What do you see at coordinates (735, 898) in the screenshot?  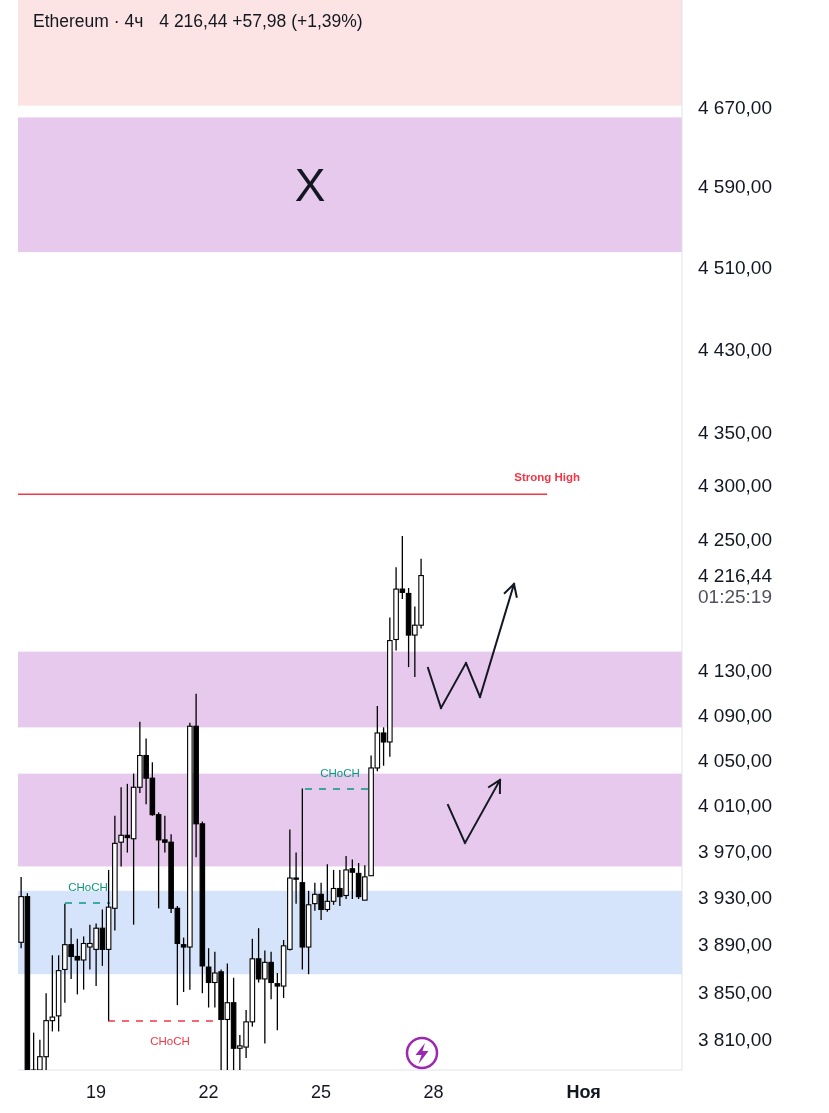 I see `y-tick-label: 3 930,00` at bounding box center [735, 898].